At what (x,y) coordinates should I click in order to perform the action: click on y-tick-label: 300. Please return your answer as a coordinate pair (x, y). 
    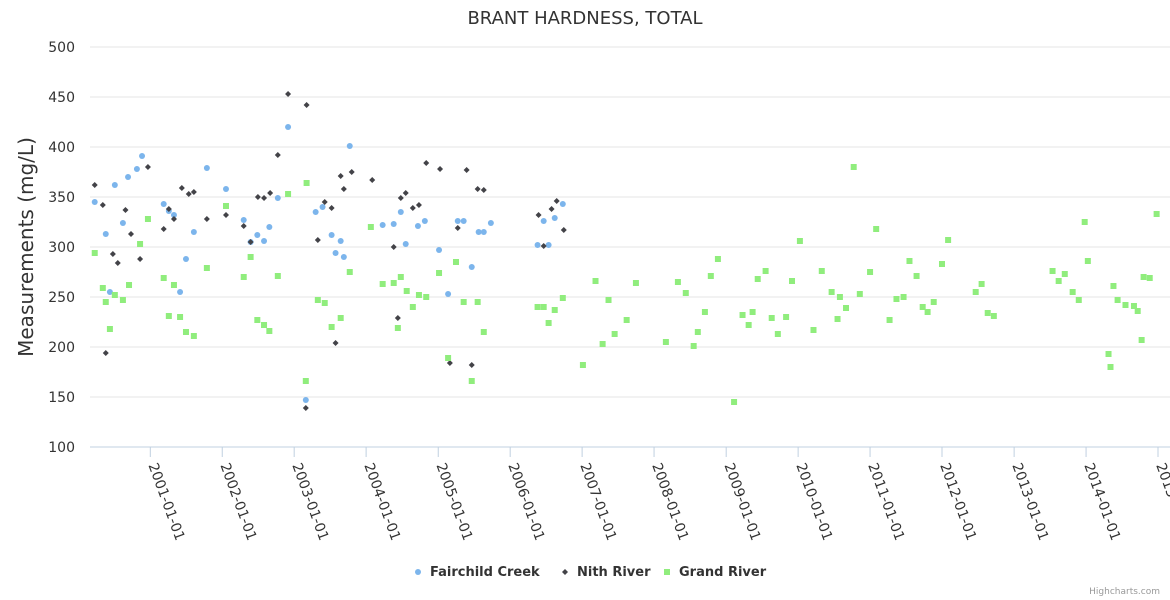
    Looking at the image, I should click on (61, 248).